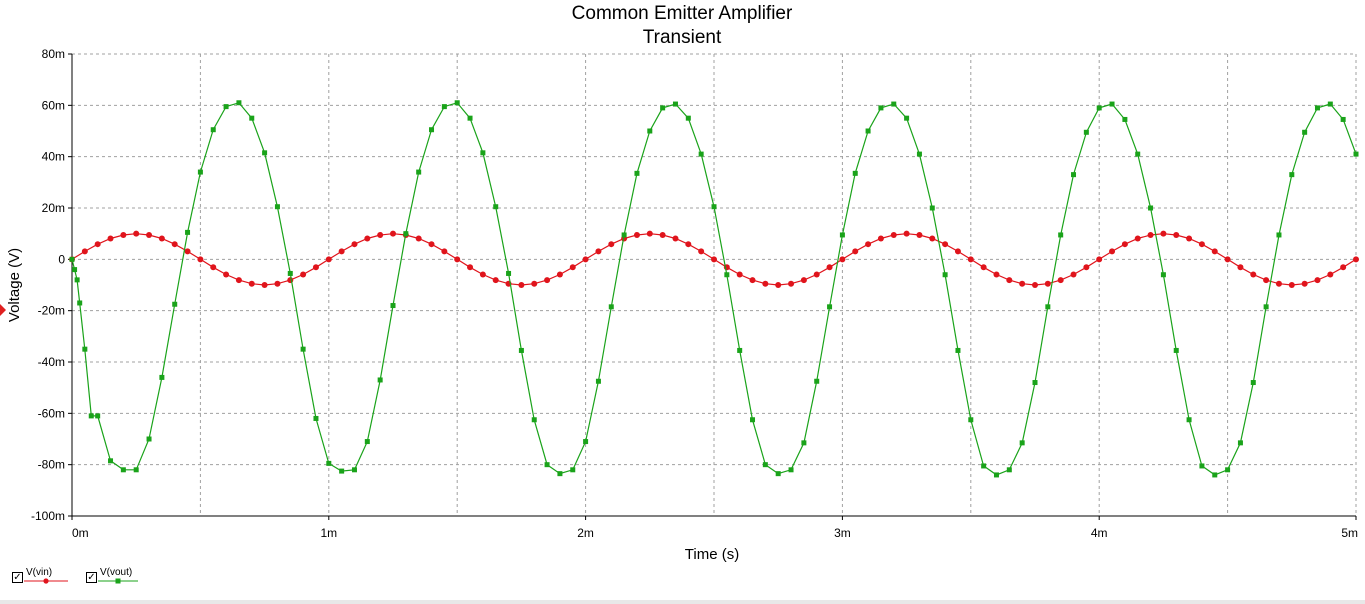 The image size is (1365, 604). Describe the element at coordinates (3, 310) in the screenshot. I see `cursor-marker-icon` at that location.